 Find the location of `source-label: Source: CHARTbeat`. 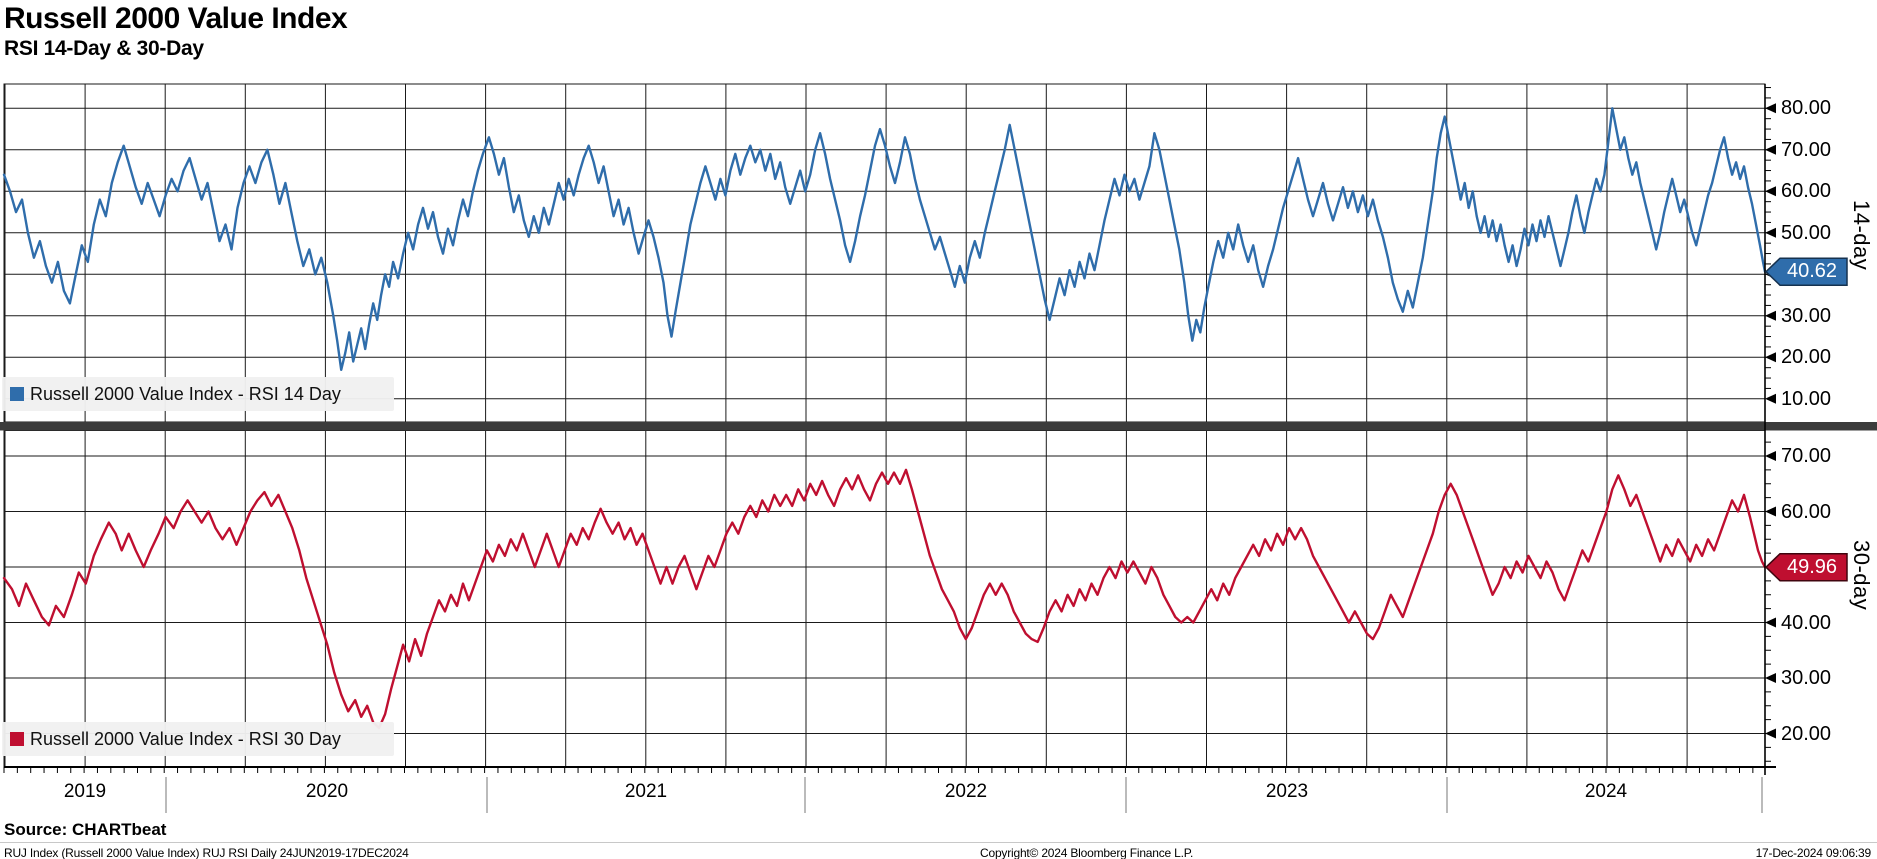

source-label: Source: CHARTbeat is located at coordinates (85, 829).